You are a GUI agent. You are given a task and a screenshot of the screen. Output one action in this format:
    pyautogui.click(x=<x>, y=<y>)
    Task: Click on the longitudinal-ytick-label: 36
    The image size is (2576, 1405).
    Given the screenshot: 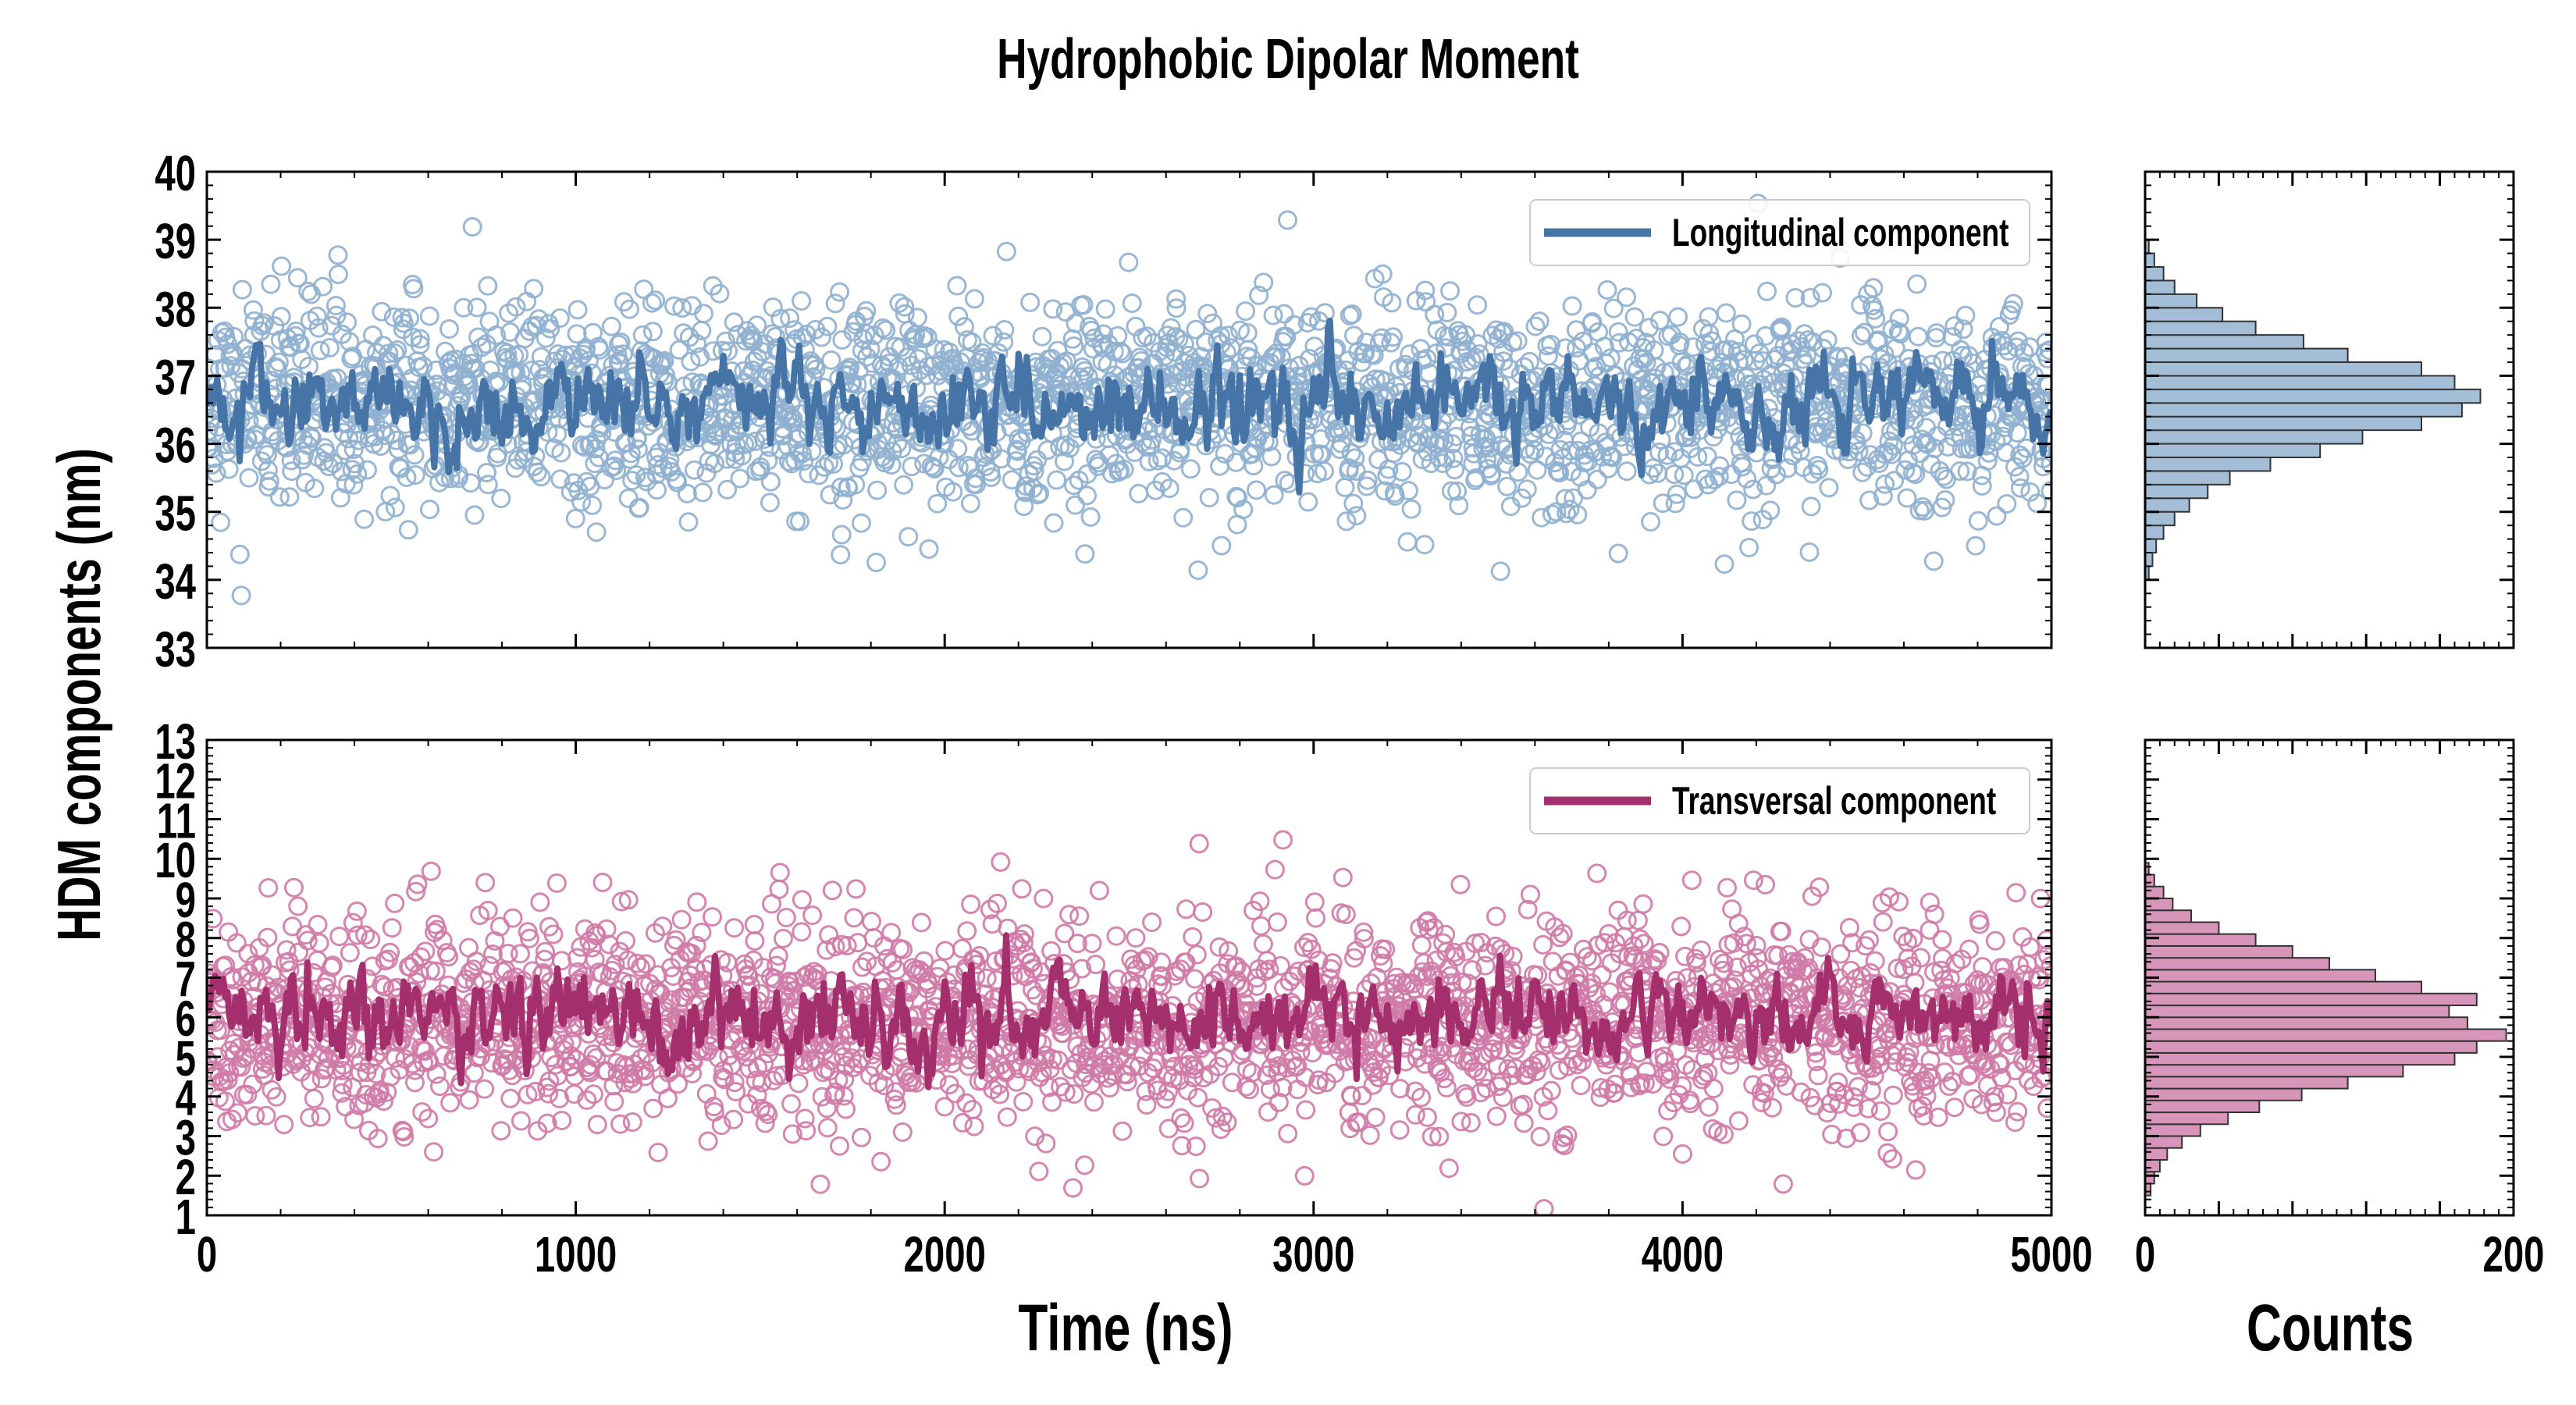 What is the action you would take?
    pyautogui.click(x=175, y=446)
    